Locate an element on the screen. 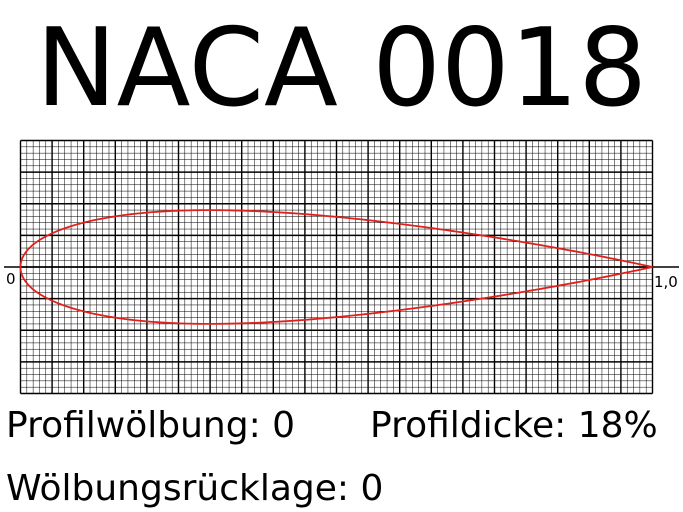 The image size is (683, 512). camber-position-label: Wölbungsrücklage: 0 is located at coordinates (195, 488).